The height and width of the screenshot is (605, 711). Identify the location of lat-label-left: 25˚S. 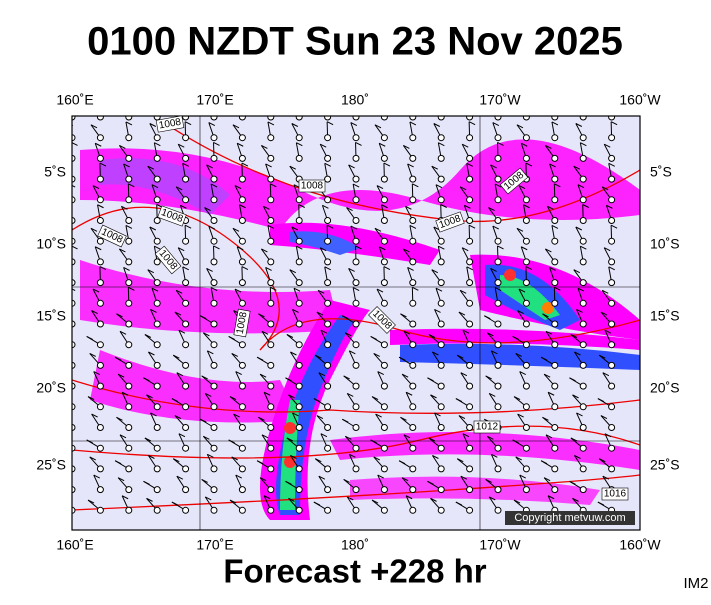
(51, 465).